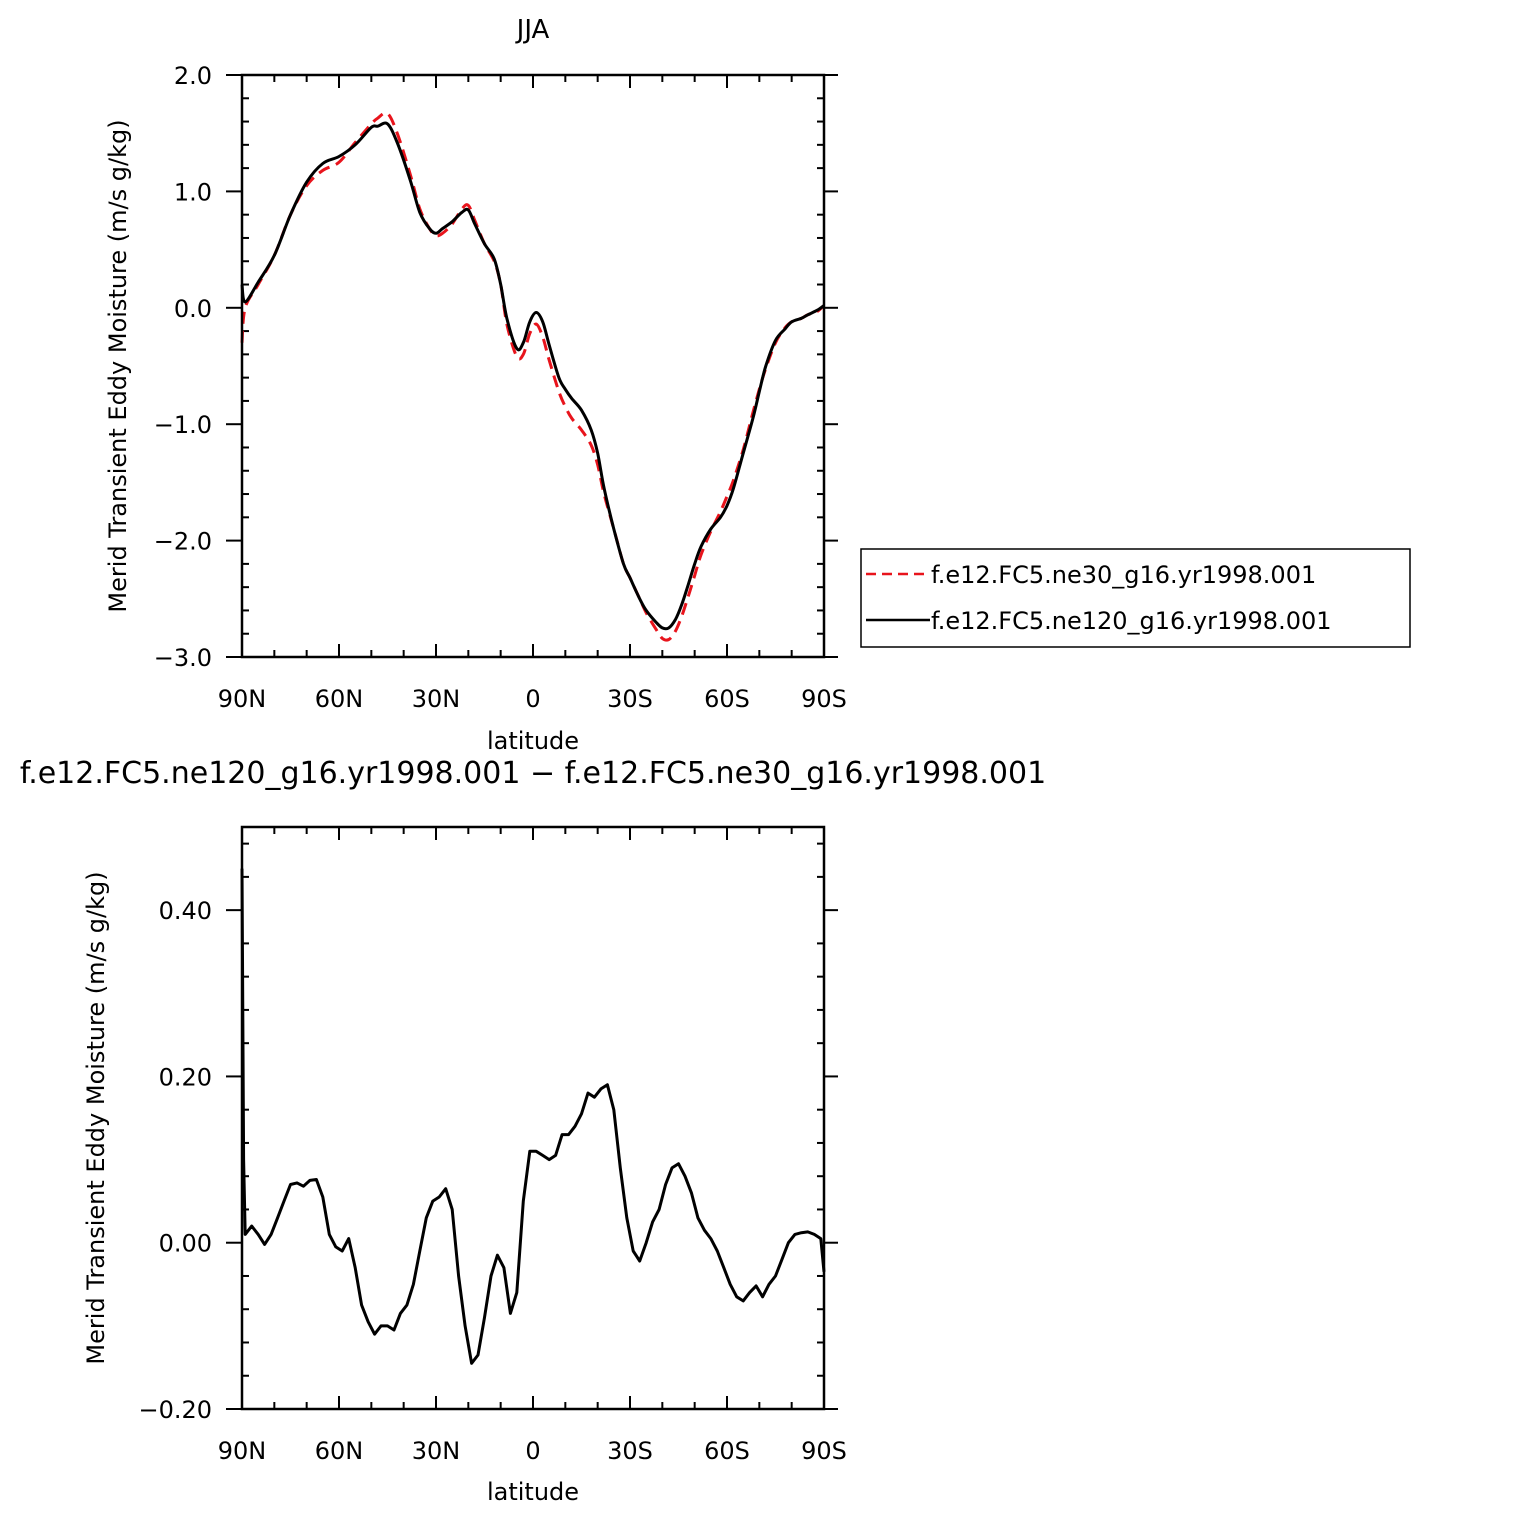  What do you see at coordinates (183, 425) in the screenshot?
I see `y-tick-label: −1.0` at bounding box center [183, 425].